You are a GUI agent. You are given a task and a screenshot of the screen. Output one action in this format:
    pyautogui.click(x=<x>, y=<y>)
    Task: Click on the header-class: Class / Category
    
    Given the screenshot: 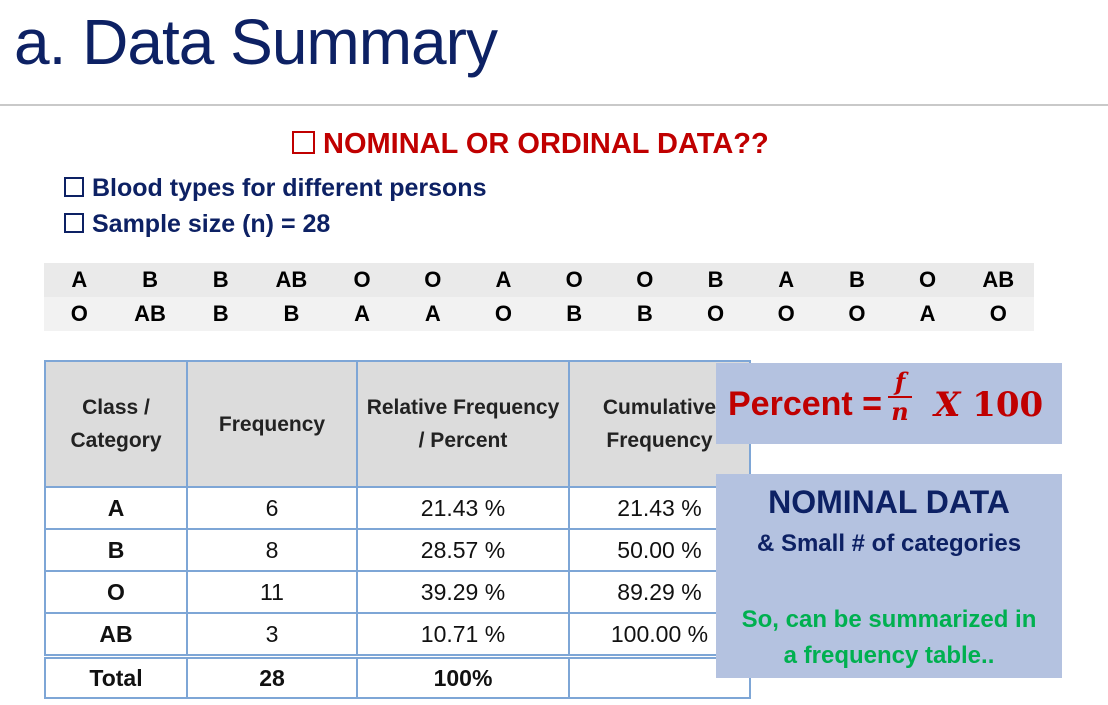 What is the action you would take?
    pyautogui.click(x=116, y=424)
    